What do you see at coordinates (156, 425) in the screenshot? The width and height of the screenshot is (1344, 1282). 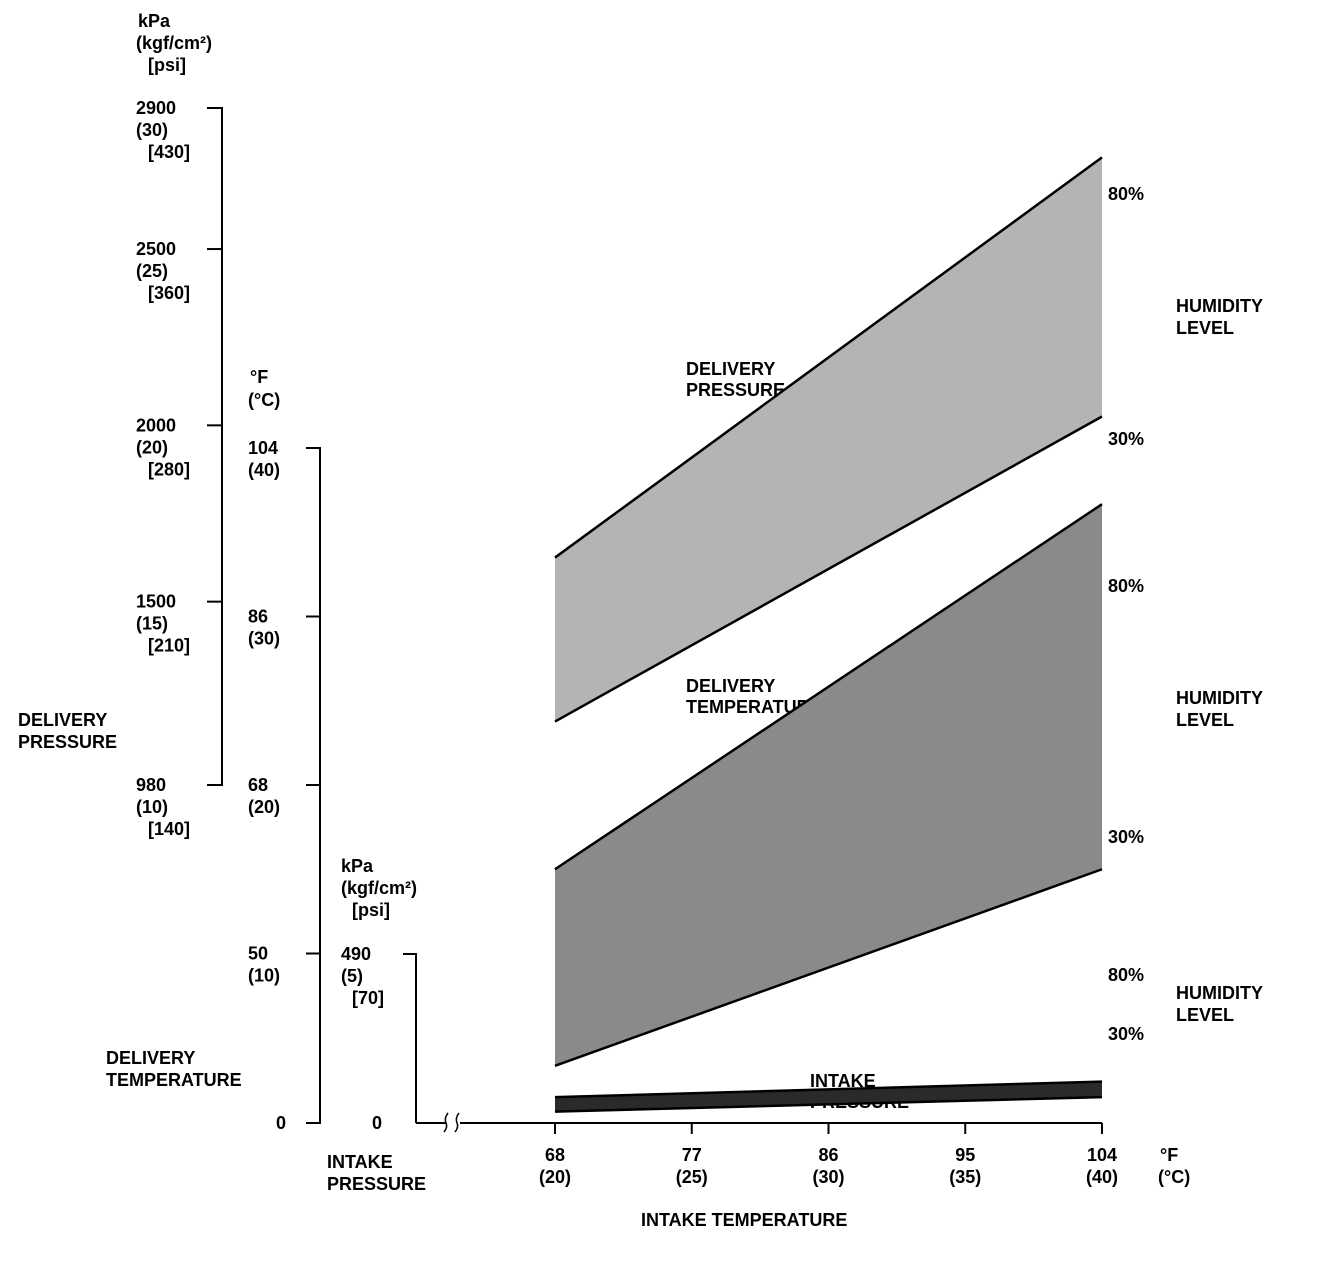 I see `dp-tick-label-kpa: 2000` at bounding box center [156, 425].